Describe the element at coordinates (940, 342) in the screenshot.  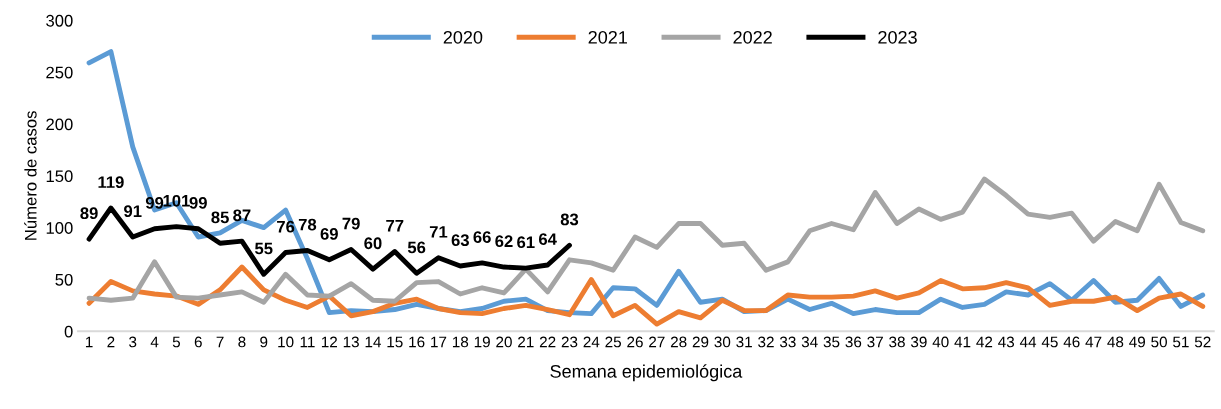
I see `x-tick-label: 40` at that location.